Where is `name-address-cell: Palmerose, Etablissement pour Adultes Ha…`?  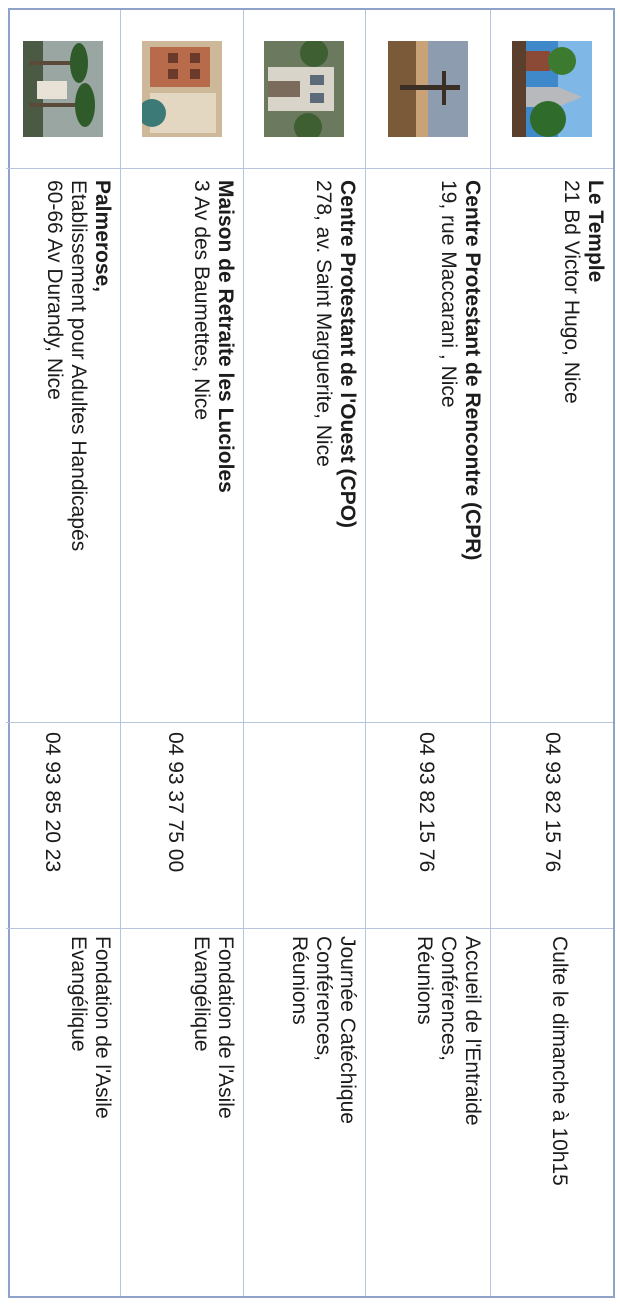
name-address-cell: Palmerose, Etablissement pour Adultes Ha… is located at coordinates (63, 445).